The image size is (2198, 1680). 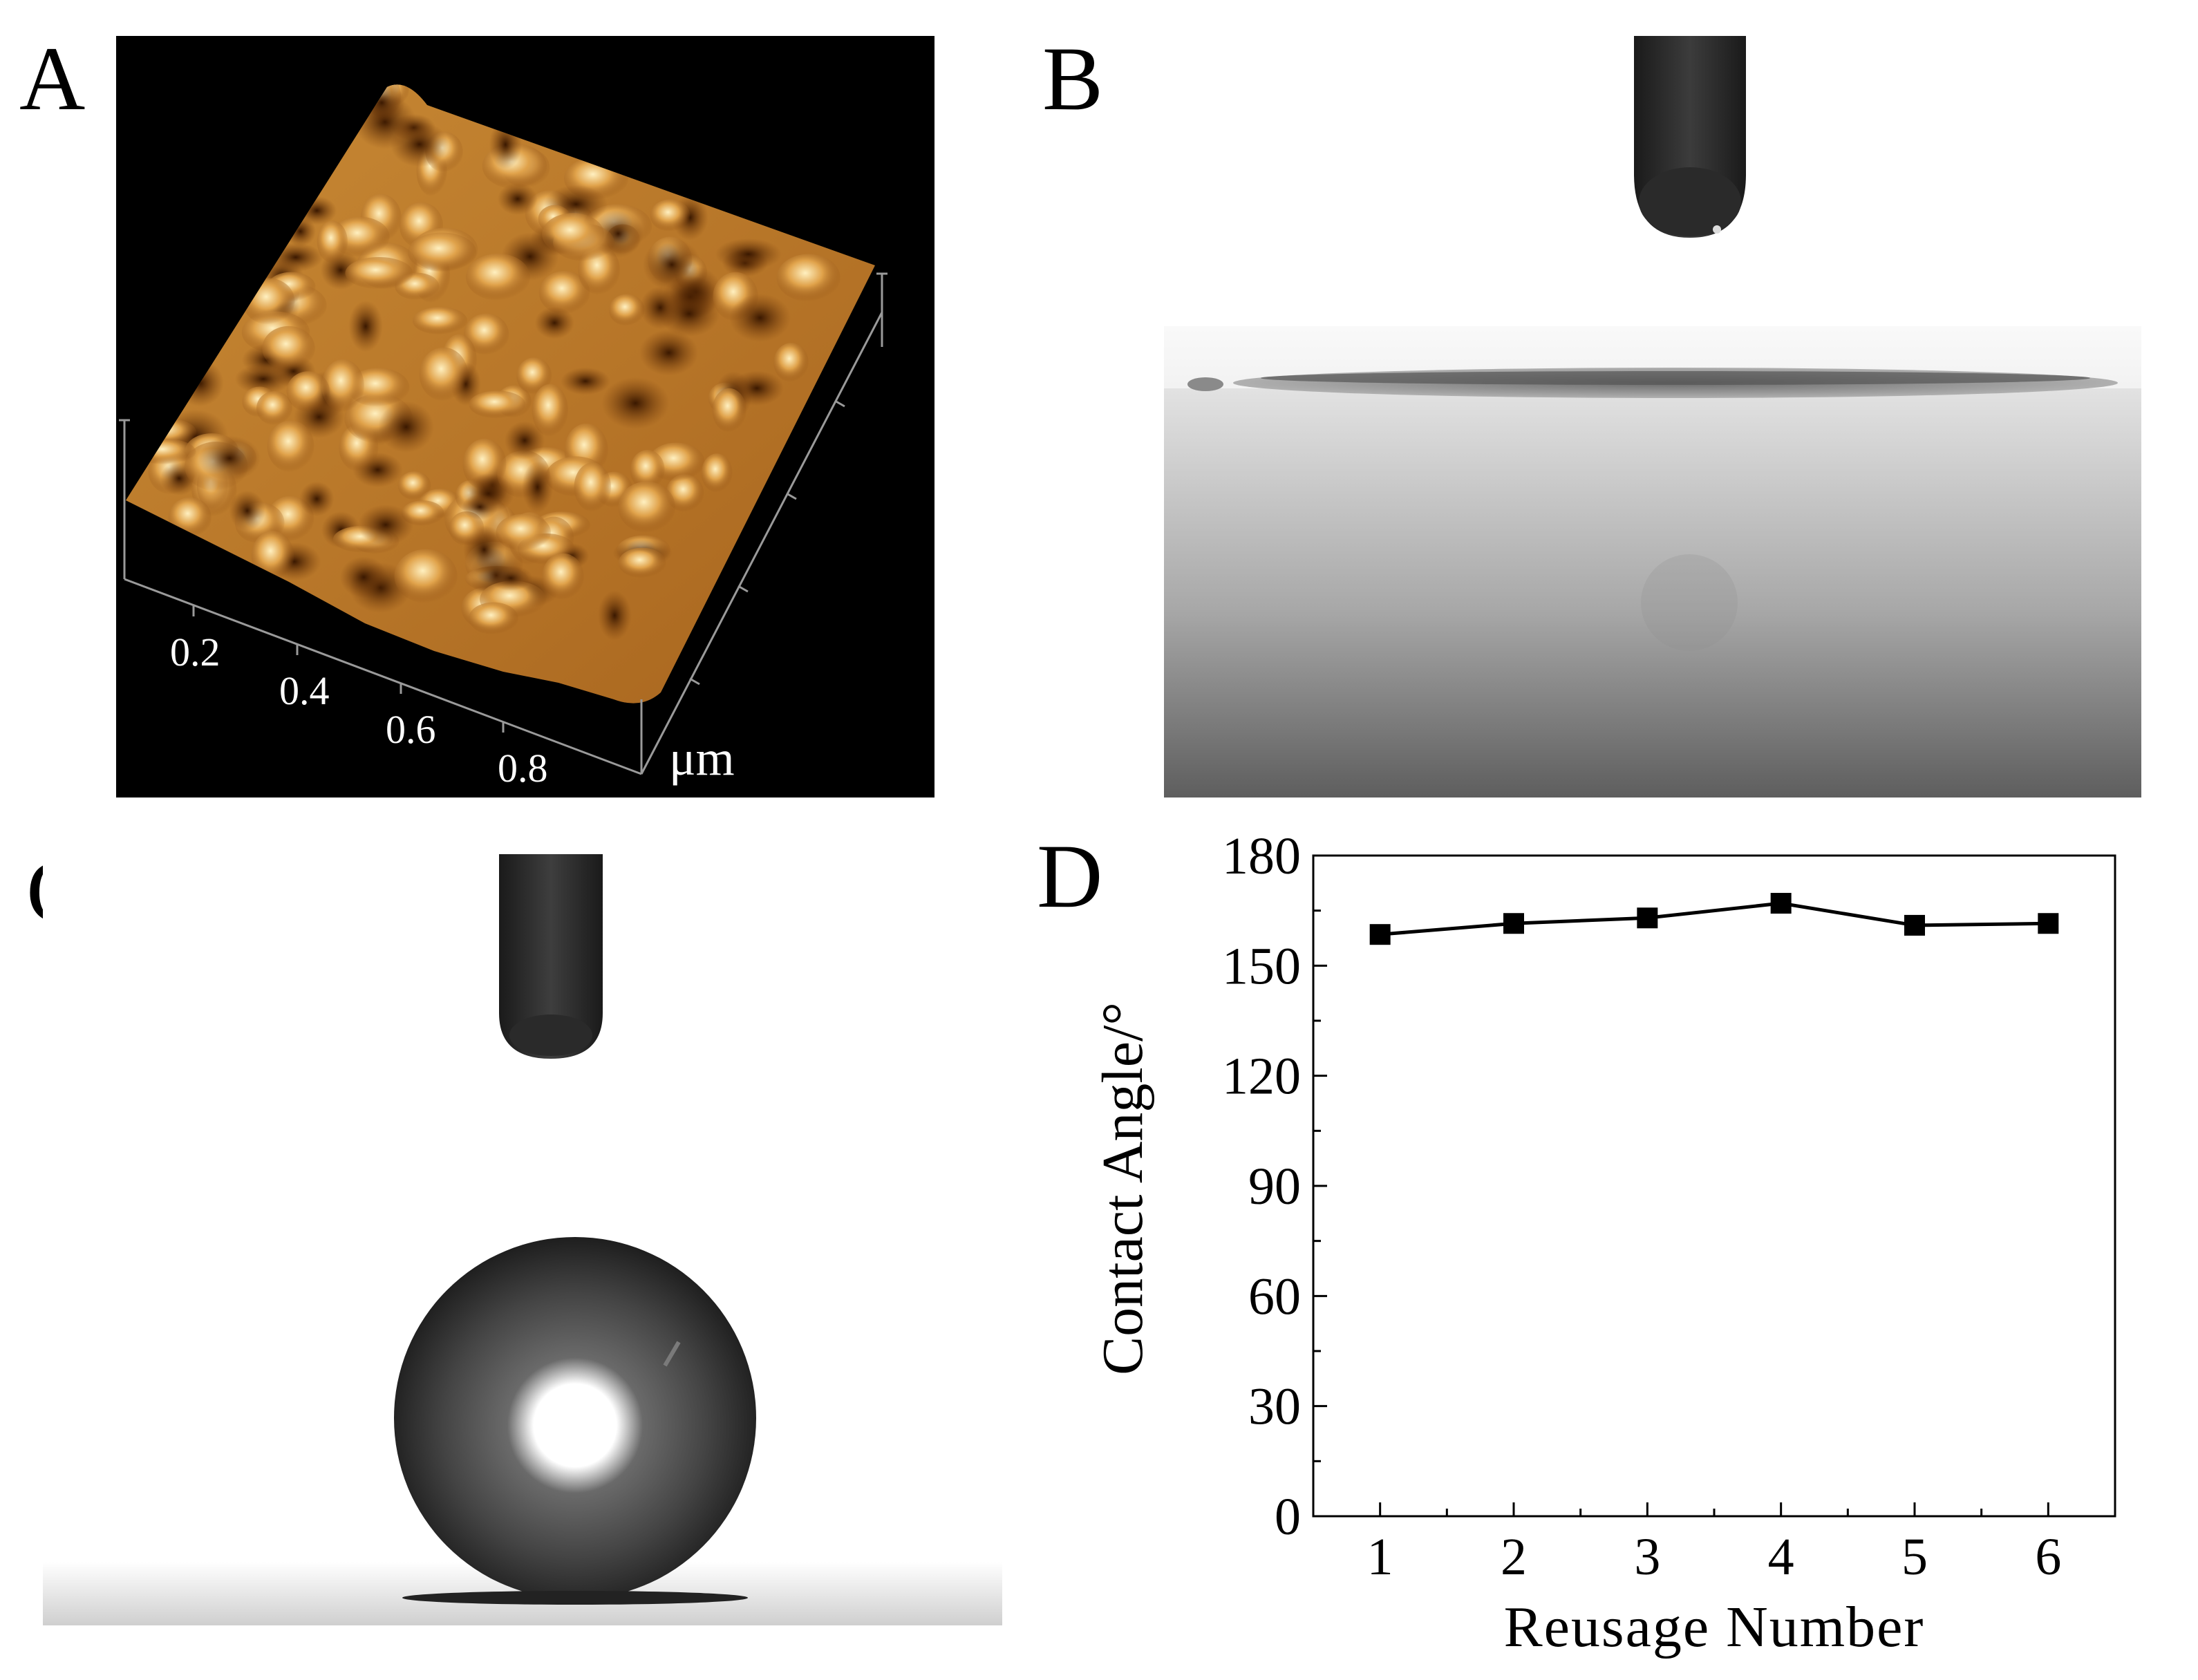 What do you see at coordinates (1261, 857) in the screenshot?
I see `y-tick-label: 180` at bounding box center [1261, 857].